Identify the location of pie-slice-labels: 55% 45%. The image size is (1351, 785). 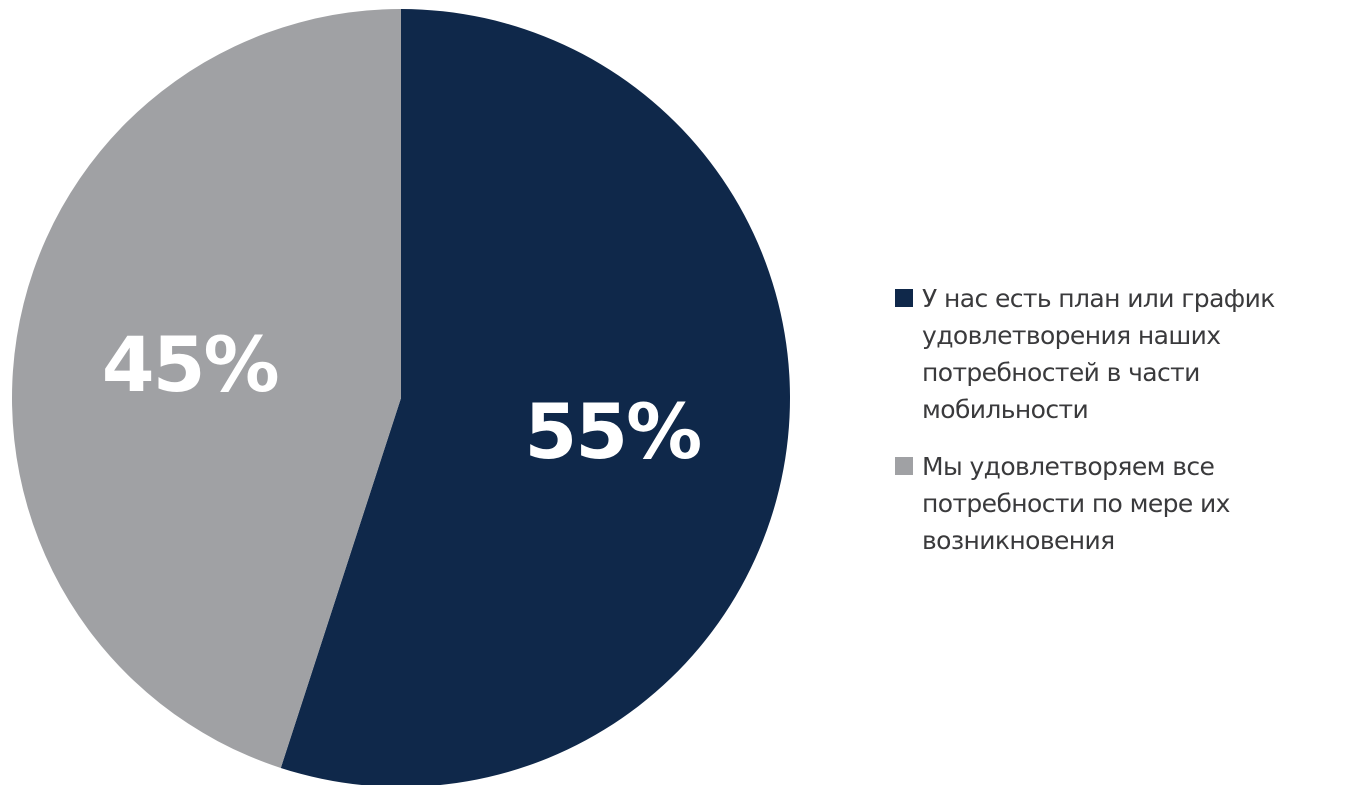
(402, 398).